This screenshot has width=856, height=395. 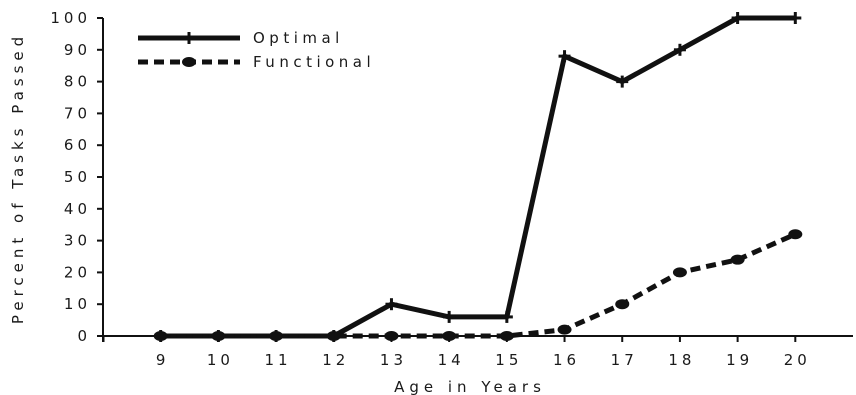 What do you see at coordinates (470, 386) in the screenshot?
I see `x-axis-label: Age in Years` at bounding box center [470, 386].